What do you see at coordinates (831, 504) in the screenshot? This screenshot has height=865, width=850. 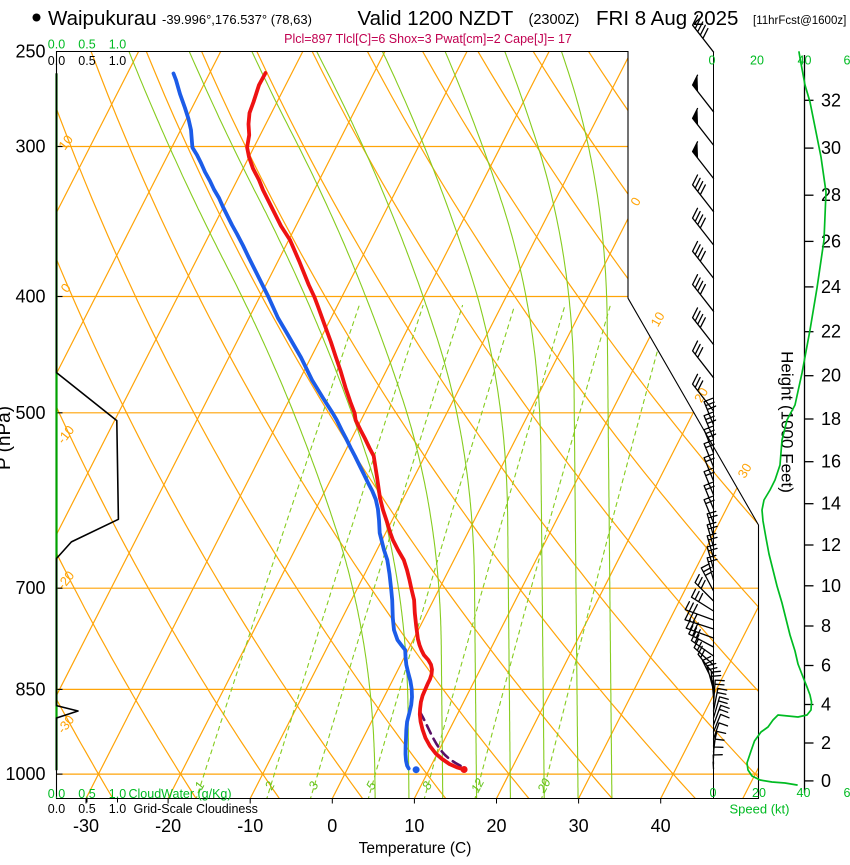 I see `svg-text: 14` at bounding box center [831, 504].